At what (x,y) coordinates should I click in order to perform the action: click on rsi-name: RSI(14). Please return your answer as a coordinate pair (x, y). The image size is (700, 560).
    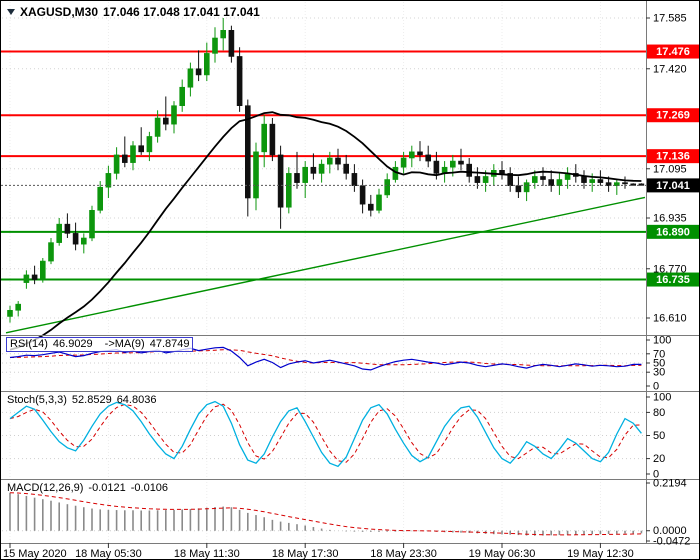
    Looking at the image, I should click on (29, 344).